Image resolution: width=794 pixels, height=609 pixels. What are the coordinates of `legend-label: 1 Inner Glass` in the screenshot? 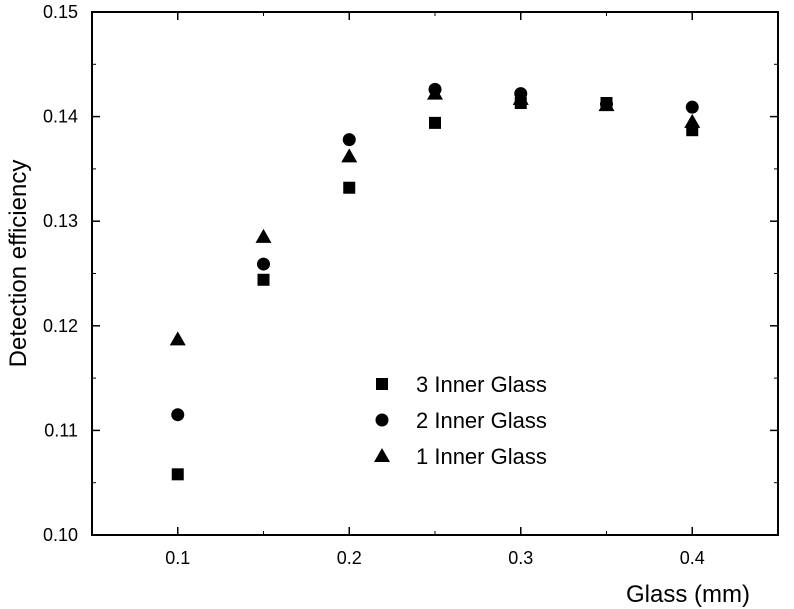 It's located at (481, 456).